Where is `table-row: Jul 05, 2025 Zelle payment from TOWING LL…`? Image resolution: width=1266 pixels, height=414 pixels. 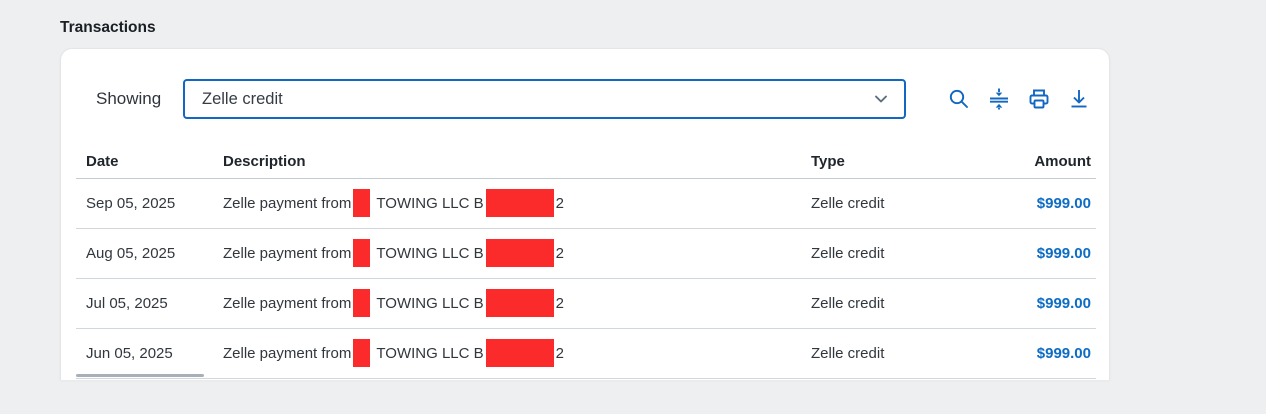
table-row: Jul 05, 2025 Zelle payment from TOWING LL… is located at coordinates (586, 303).